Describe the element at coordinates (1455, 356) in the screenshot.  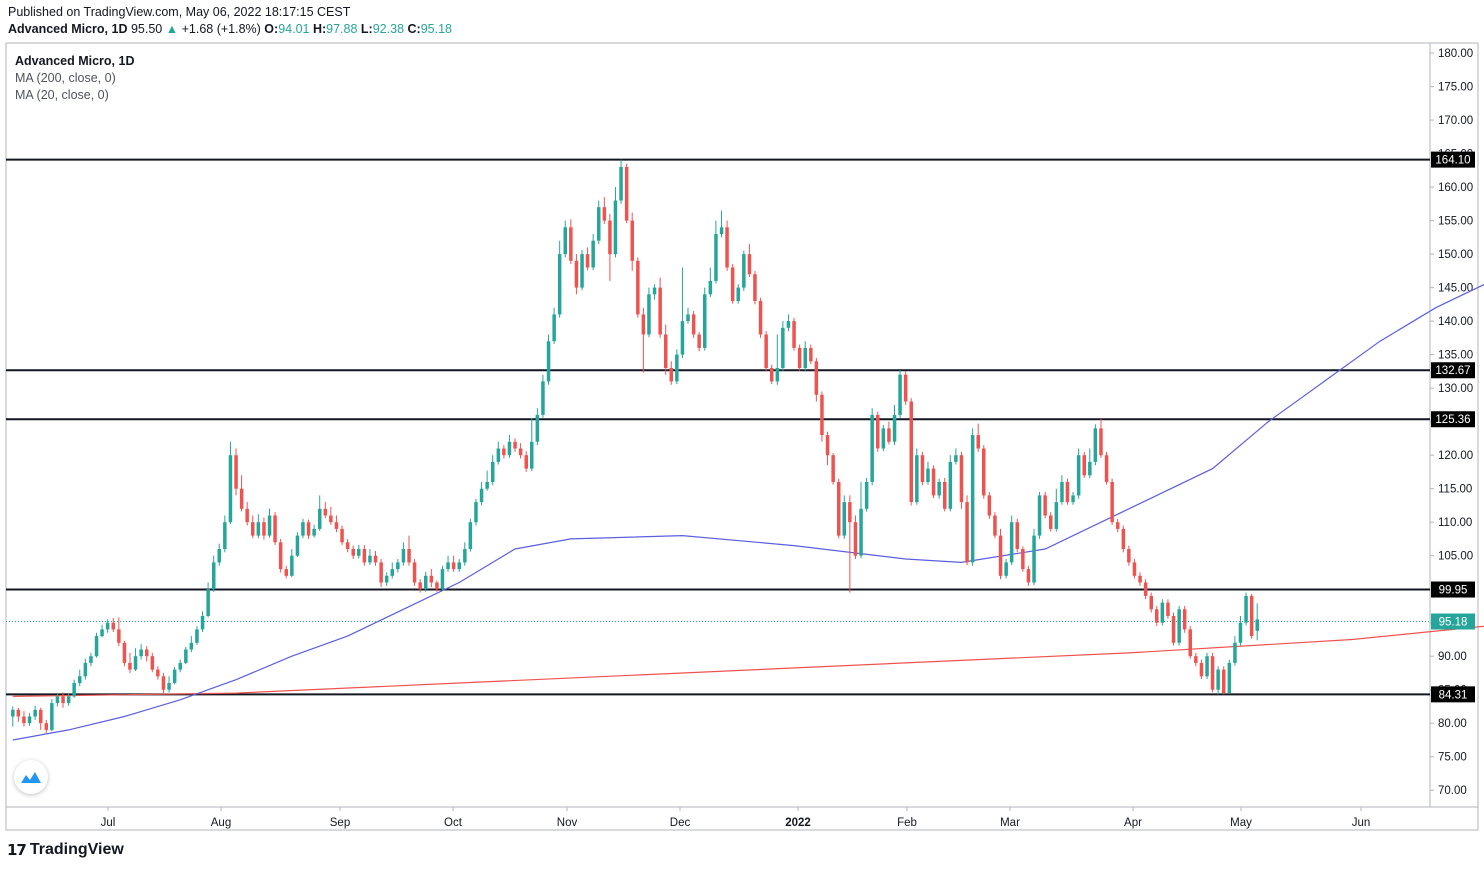
I see `y-tick-label: 135.00` at that location.